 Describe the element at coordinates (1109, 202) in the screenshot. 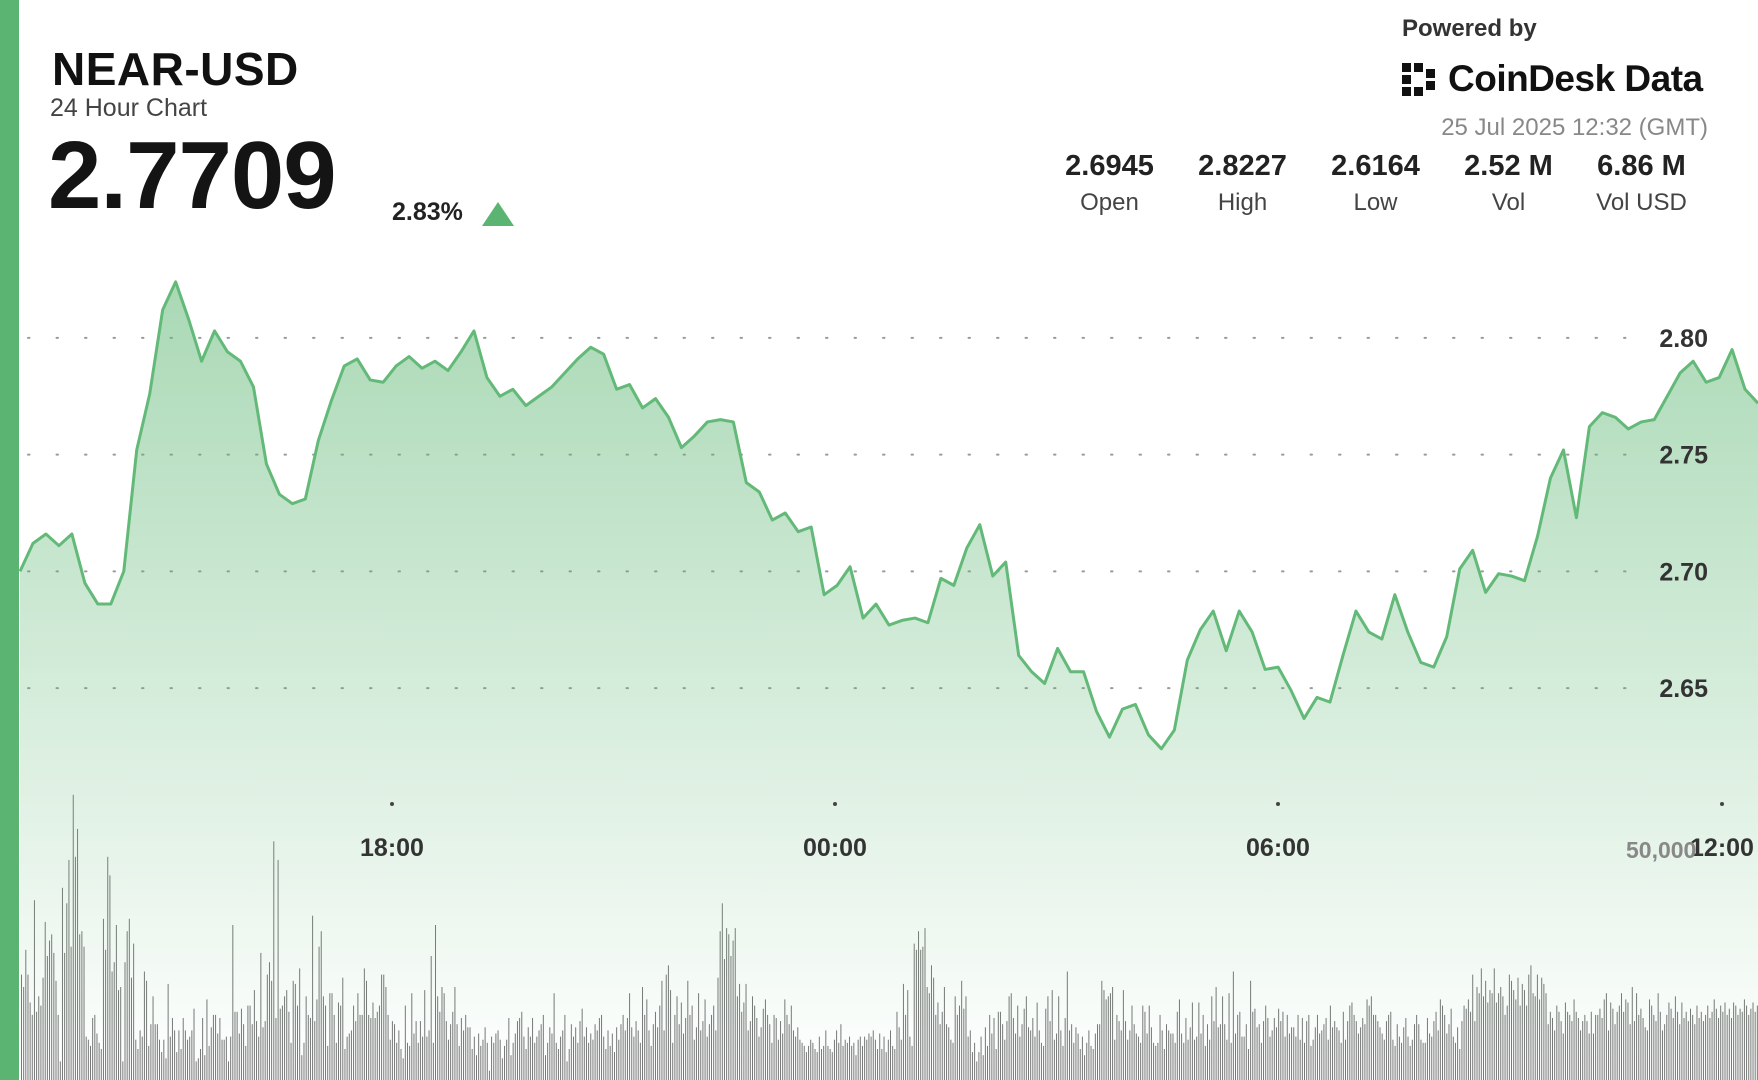

I see `stat-label: Open` at that location.